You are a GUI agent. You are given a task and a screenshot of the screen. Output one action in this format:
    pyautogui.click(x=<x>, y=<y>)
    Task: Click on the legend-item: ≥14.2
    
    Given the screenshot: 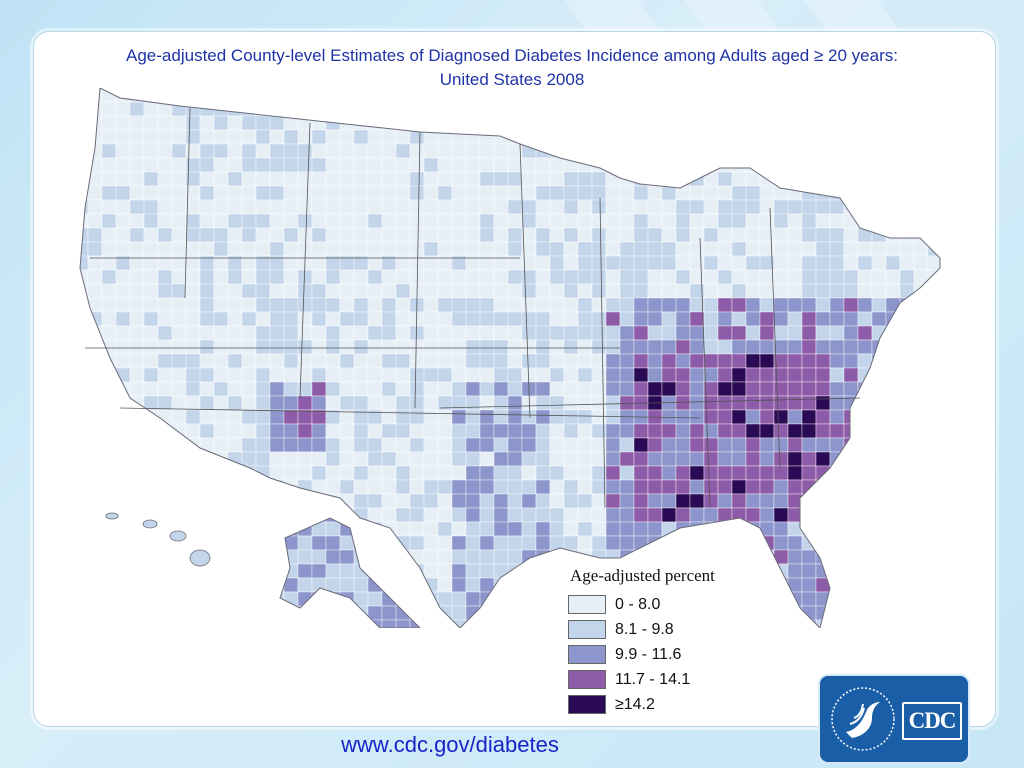 What is the action you would take?
    pyautogui.click(x=668, y=704)
    